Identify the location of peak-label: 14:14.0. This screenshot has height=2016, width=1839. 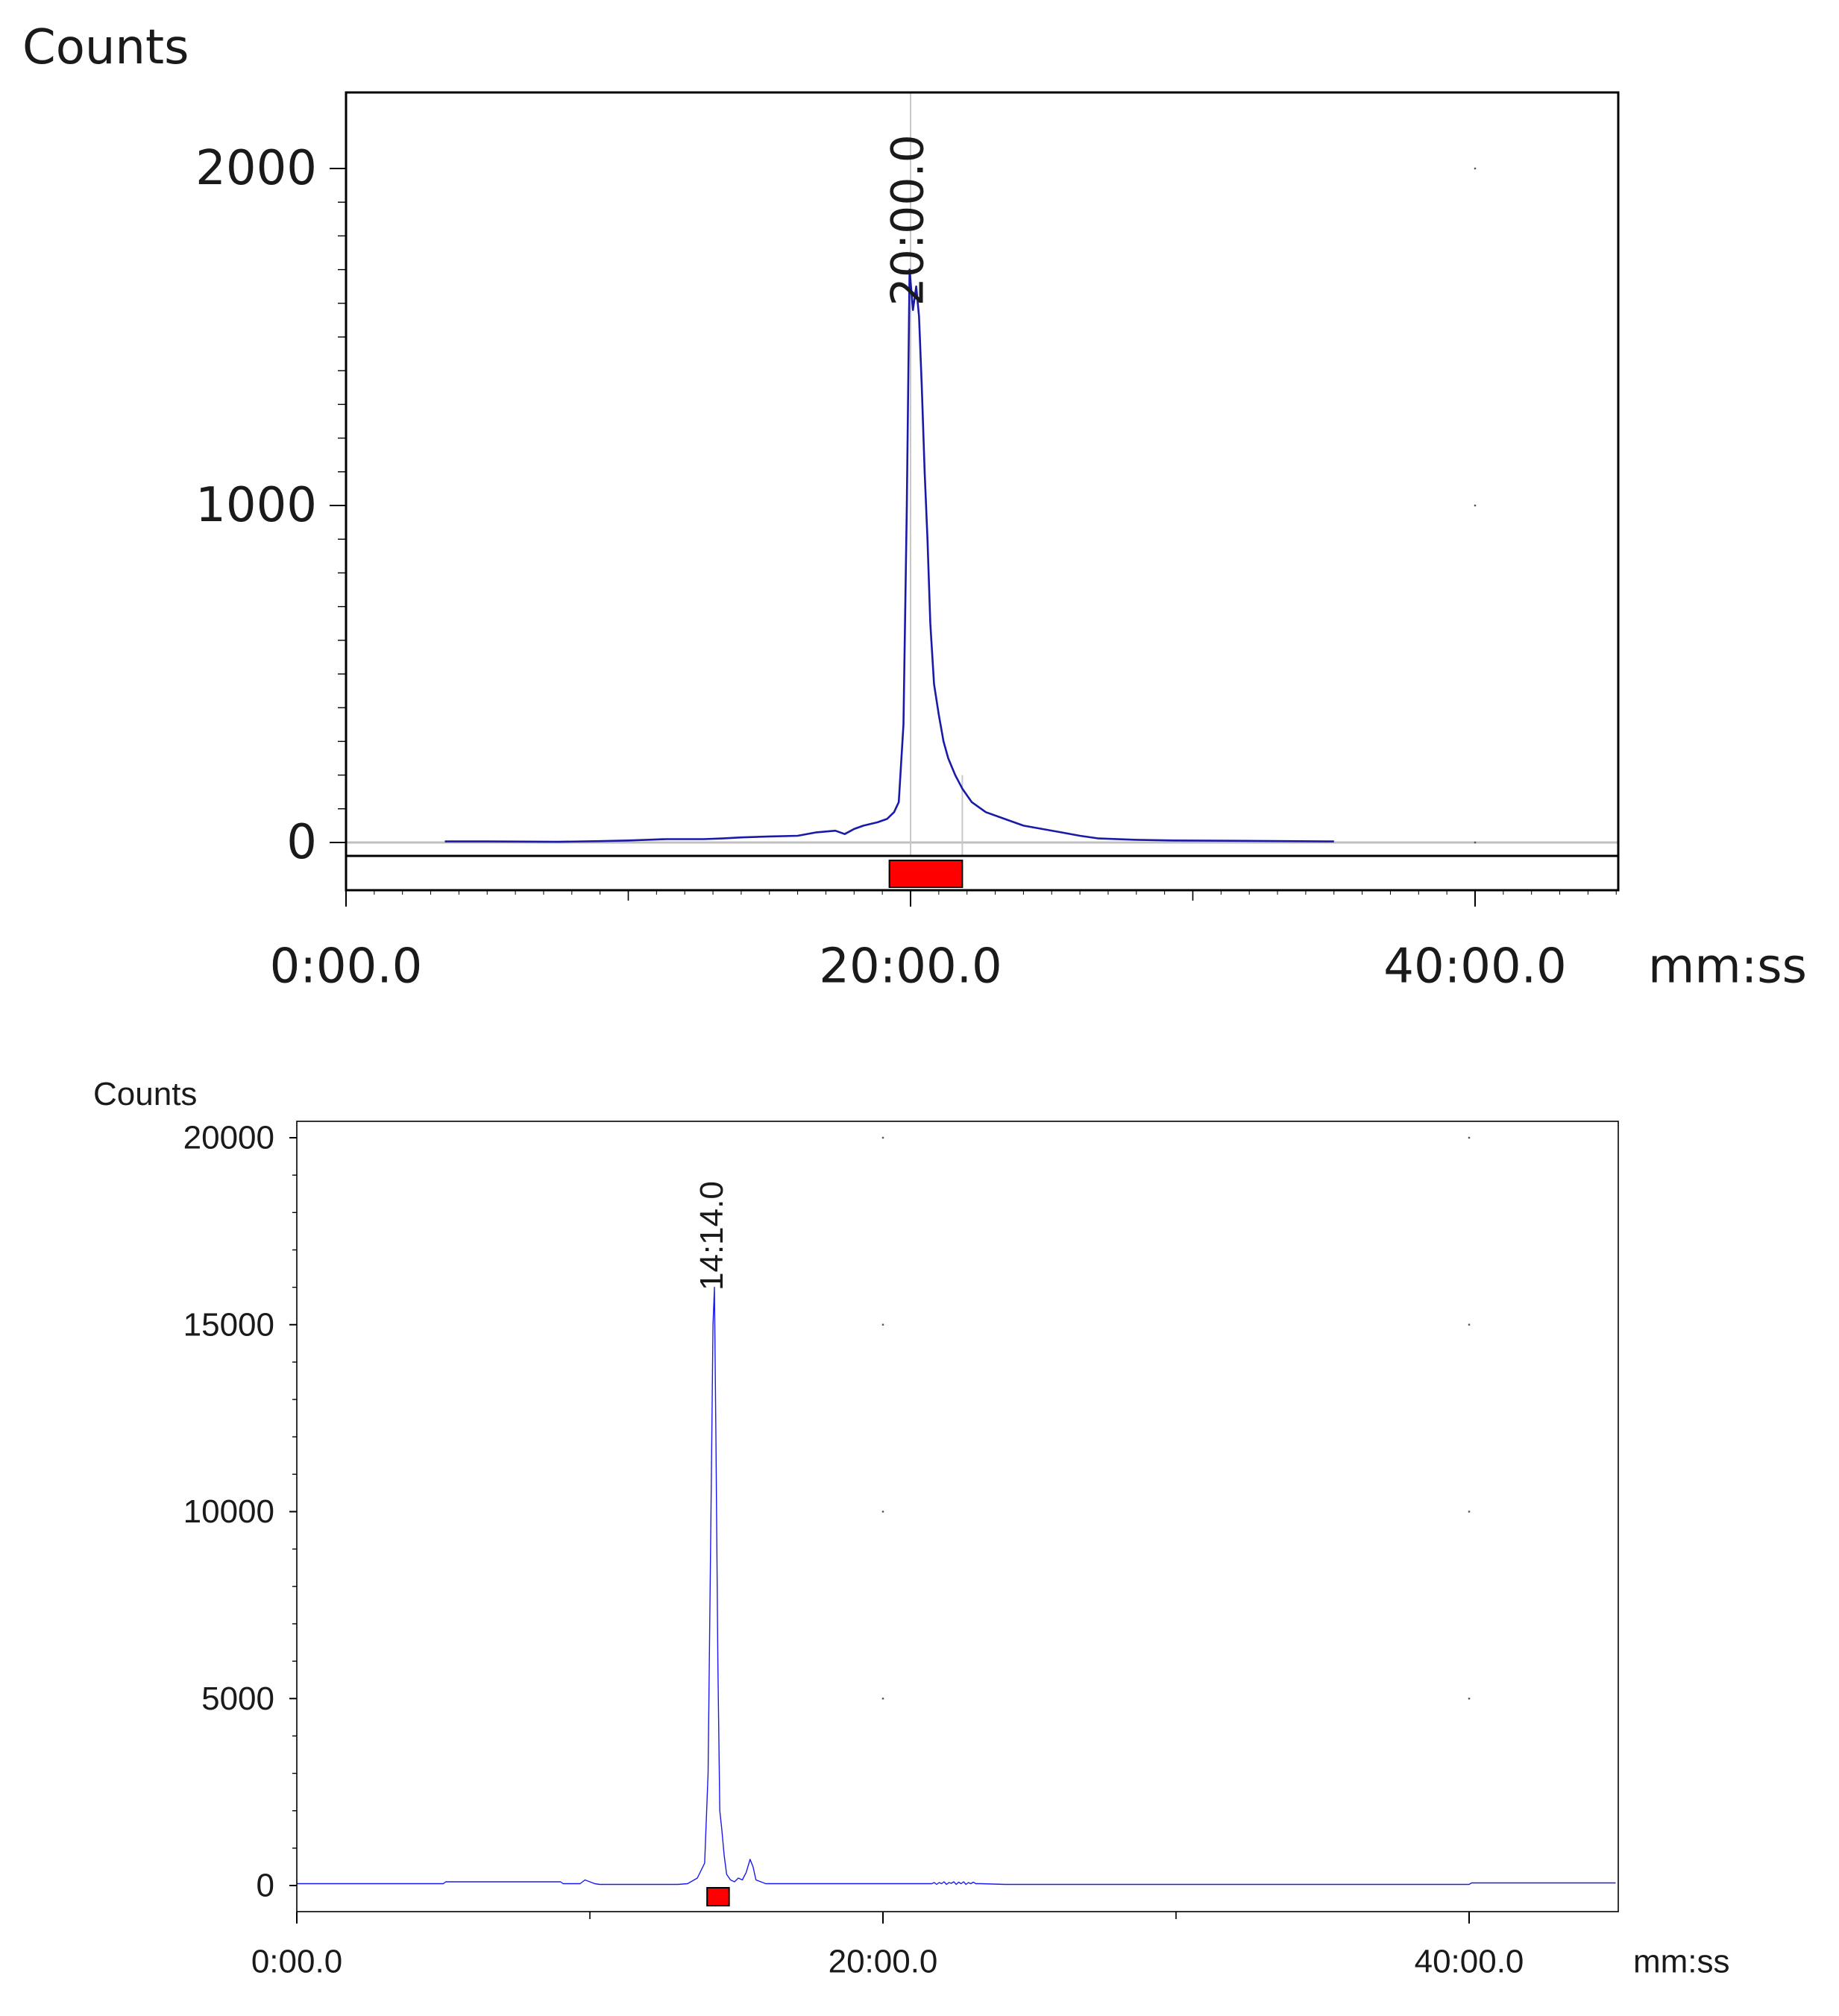
(712, 1236).